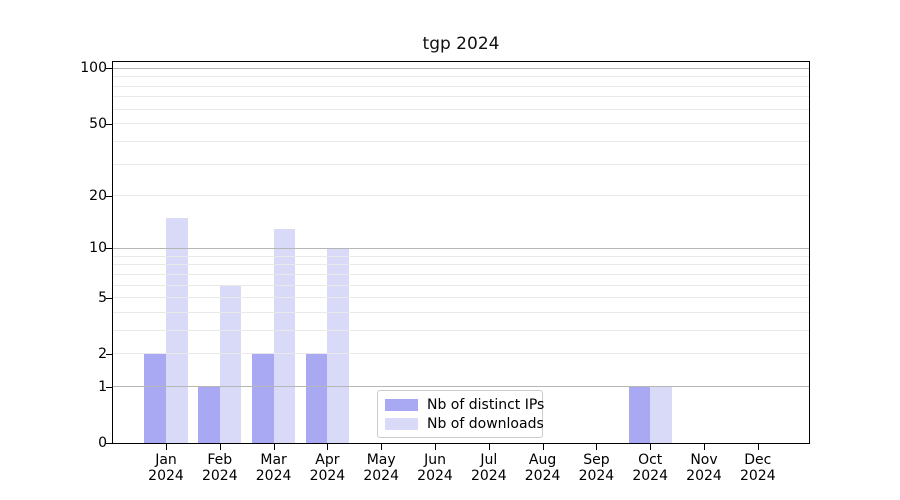 This screenshot has height=500, width=900. I want to click on chart-title: tgp 2024, so click(461, 44).